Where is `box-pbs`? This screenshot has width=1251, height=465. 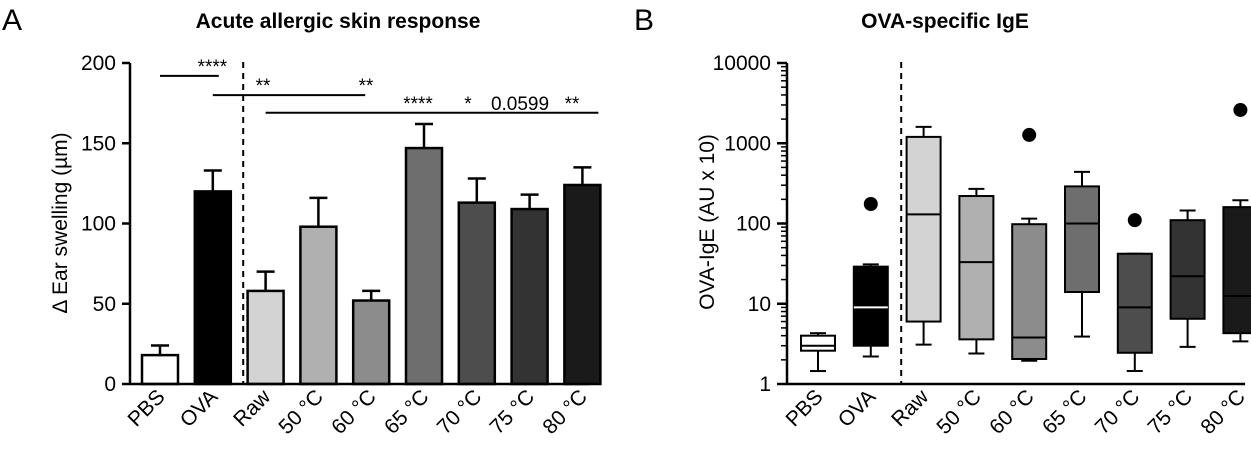
box-pbs is located at coordinates (818, 343).